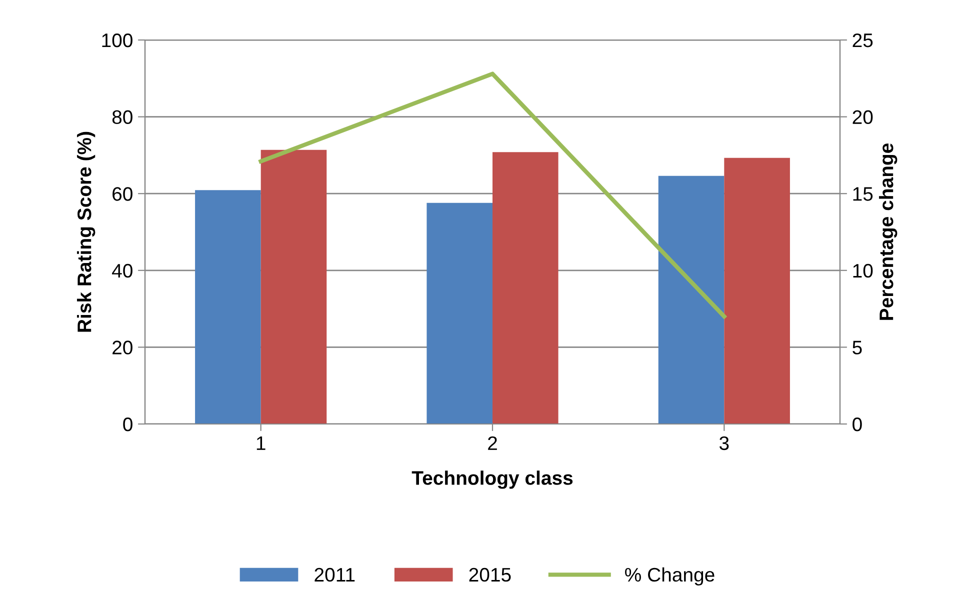 This screenshot has width=955, height=603. I want to click on y2-tick-label: 20, so click(862, 117).